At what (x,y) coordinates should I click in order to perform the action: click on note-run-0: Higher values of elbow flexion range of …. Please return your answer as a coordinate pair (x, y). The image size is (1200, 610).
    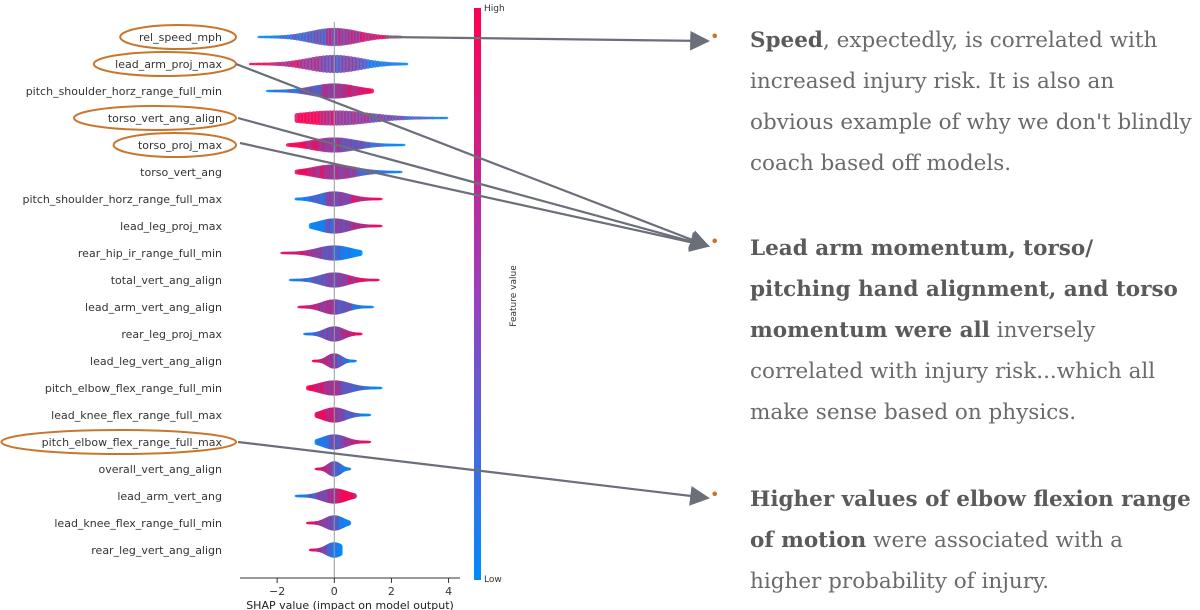
    Looking at the image, I should click on (970, 520).